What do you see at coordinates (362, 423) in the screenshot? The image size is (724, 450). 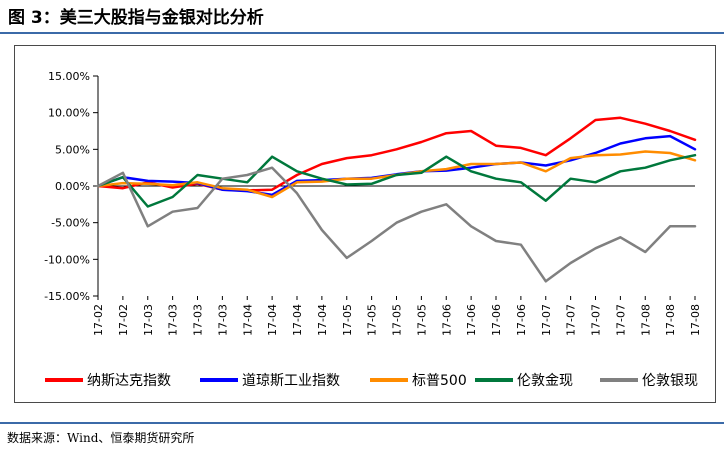 I see `source-rule` at bounding box center [362, 423].